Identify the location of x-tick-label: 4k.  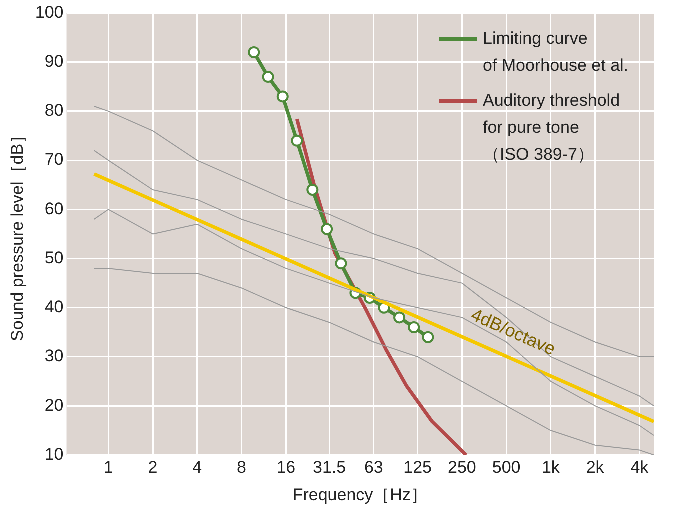
(640, 468).